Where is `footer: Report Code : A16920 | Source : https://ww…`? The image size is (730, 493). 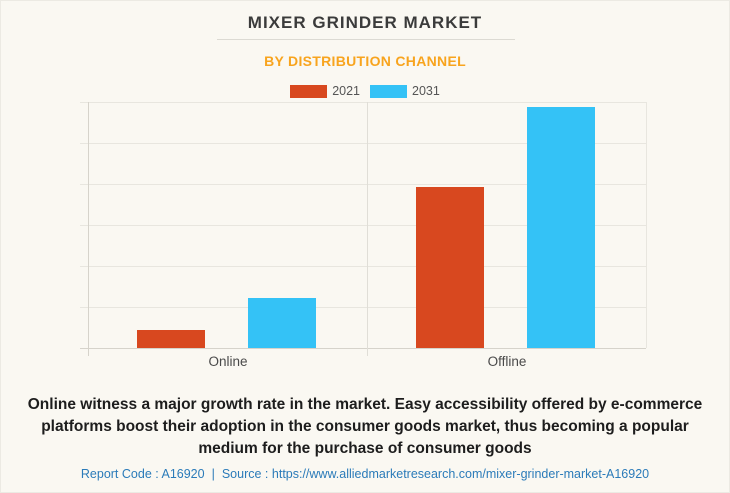
footer: Report Code : A16920 | Source : https://ww… is located at coordinates (365, 474).